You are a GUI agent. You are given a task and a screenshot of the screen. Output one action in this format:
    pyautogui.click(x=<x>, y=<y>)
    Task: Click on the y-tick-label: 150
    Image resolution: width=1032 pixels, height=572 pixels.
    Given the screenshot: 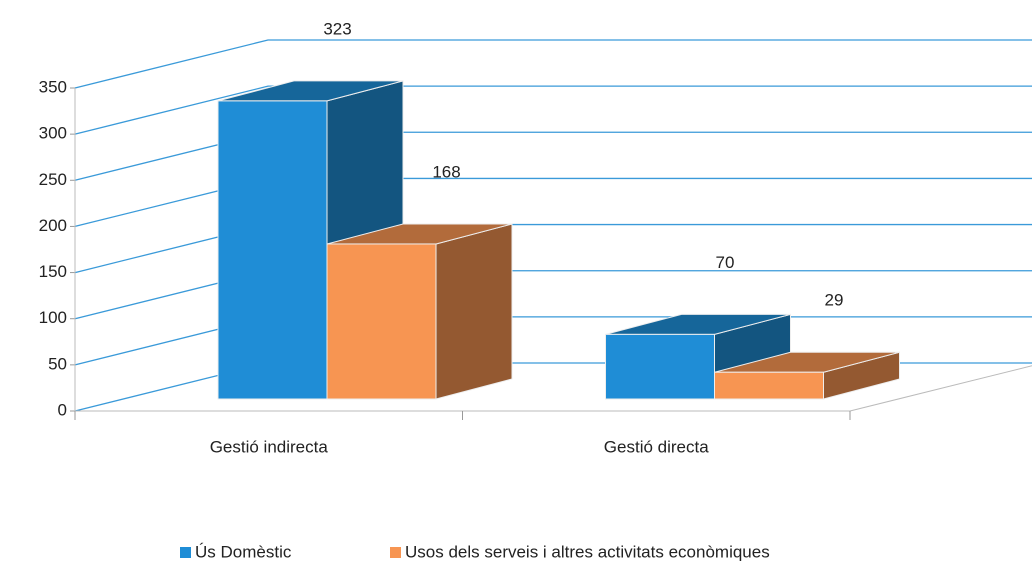 What is the action you would take?
    pyautogui.click(x=53, y=271)
    